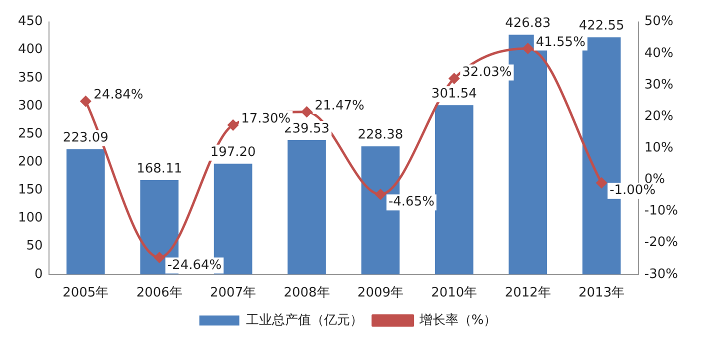 This screenshot has width=702, height=345. I want to click on data-label: 17.30%, so click(266, 118).